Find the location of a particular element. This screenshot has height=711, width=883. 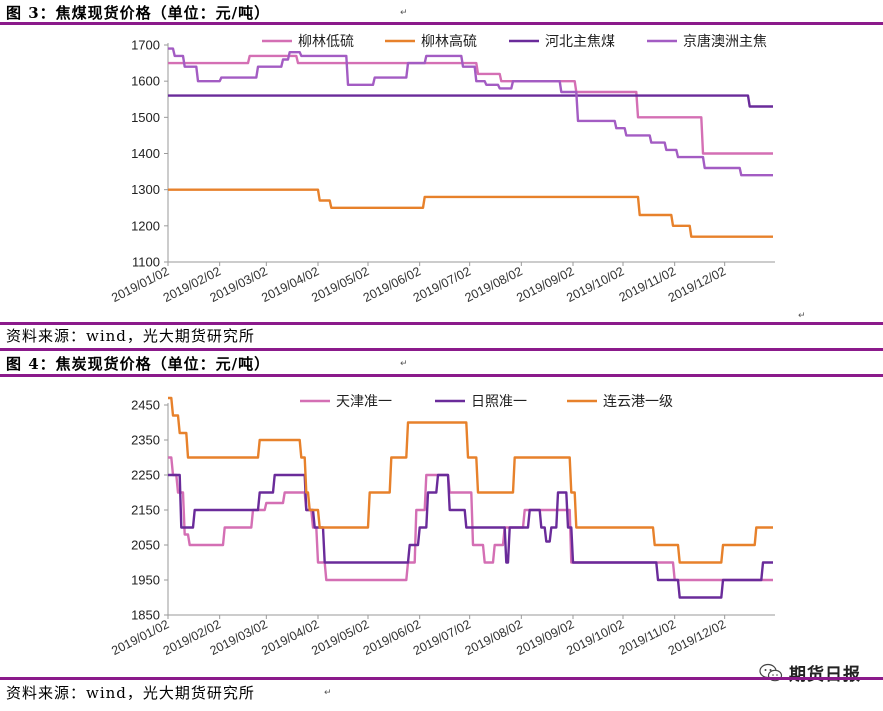

legend-label: 柳林高硫 is located at coordinates (449, 41).